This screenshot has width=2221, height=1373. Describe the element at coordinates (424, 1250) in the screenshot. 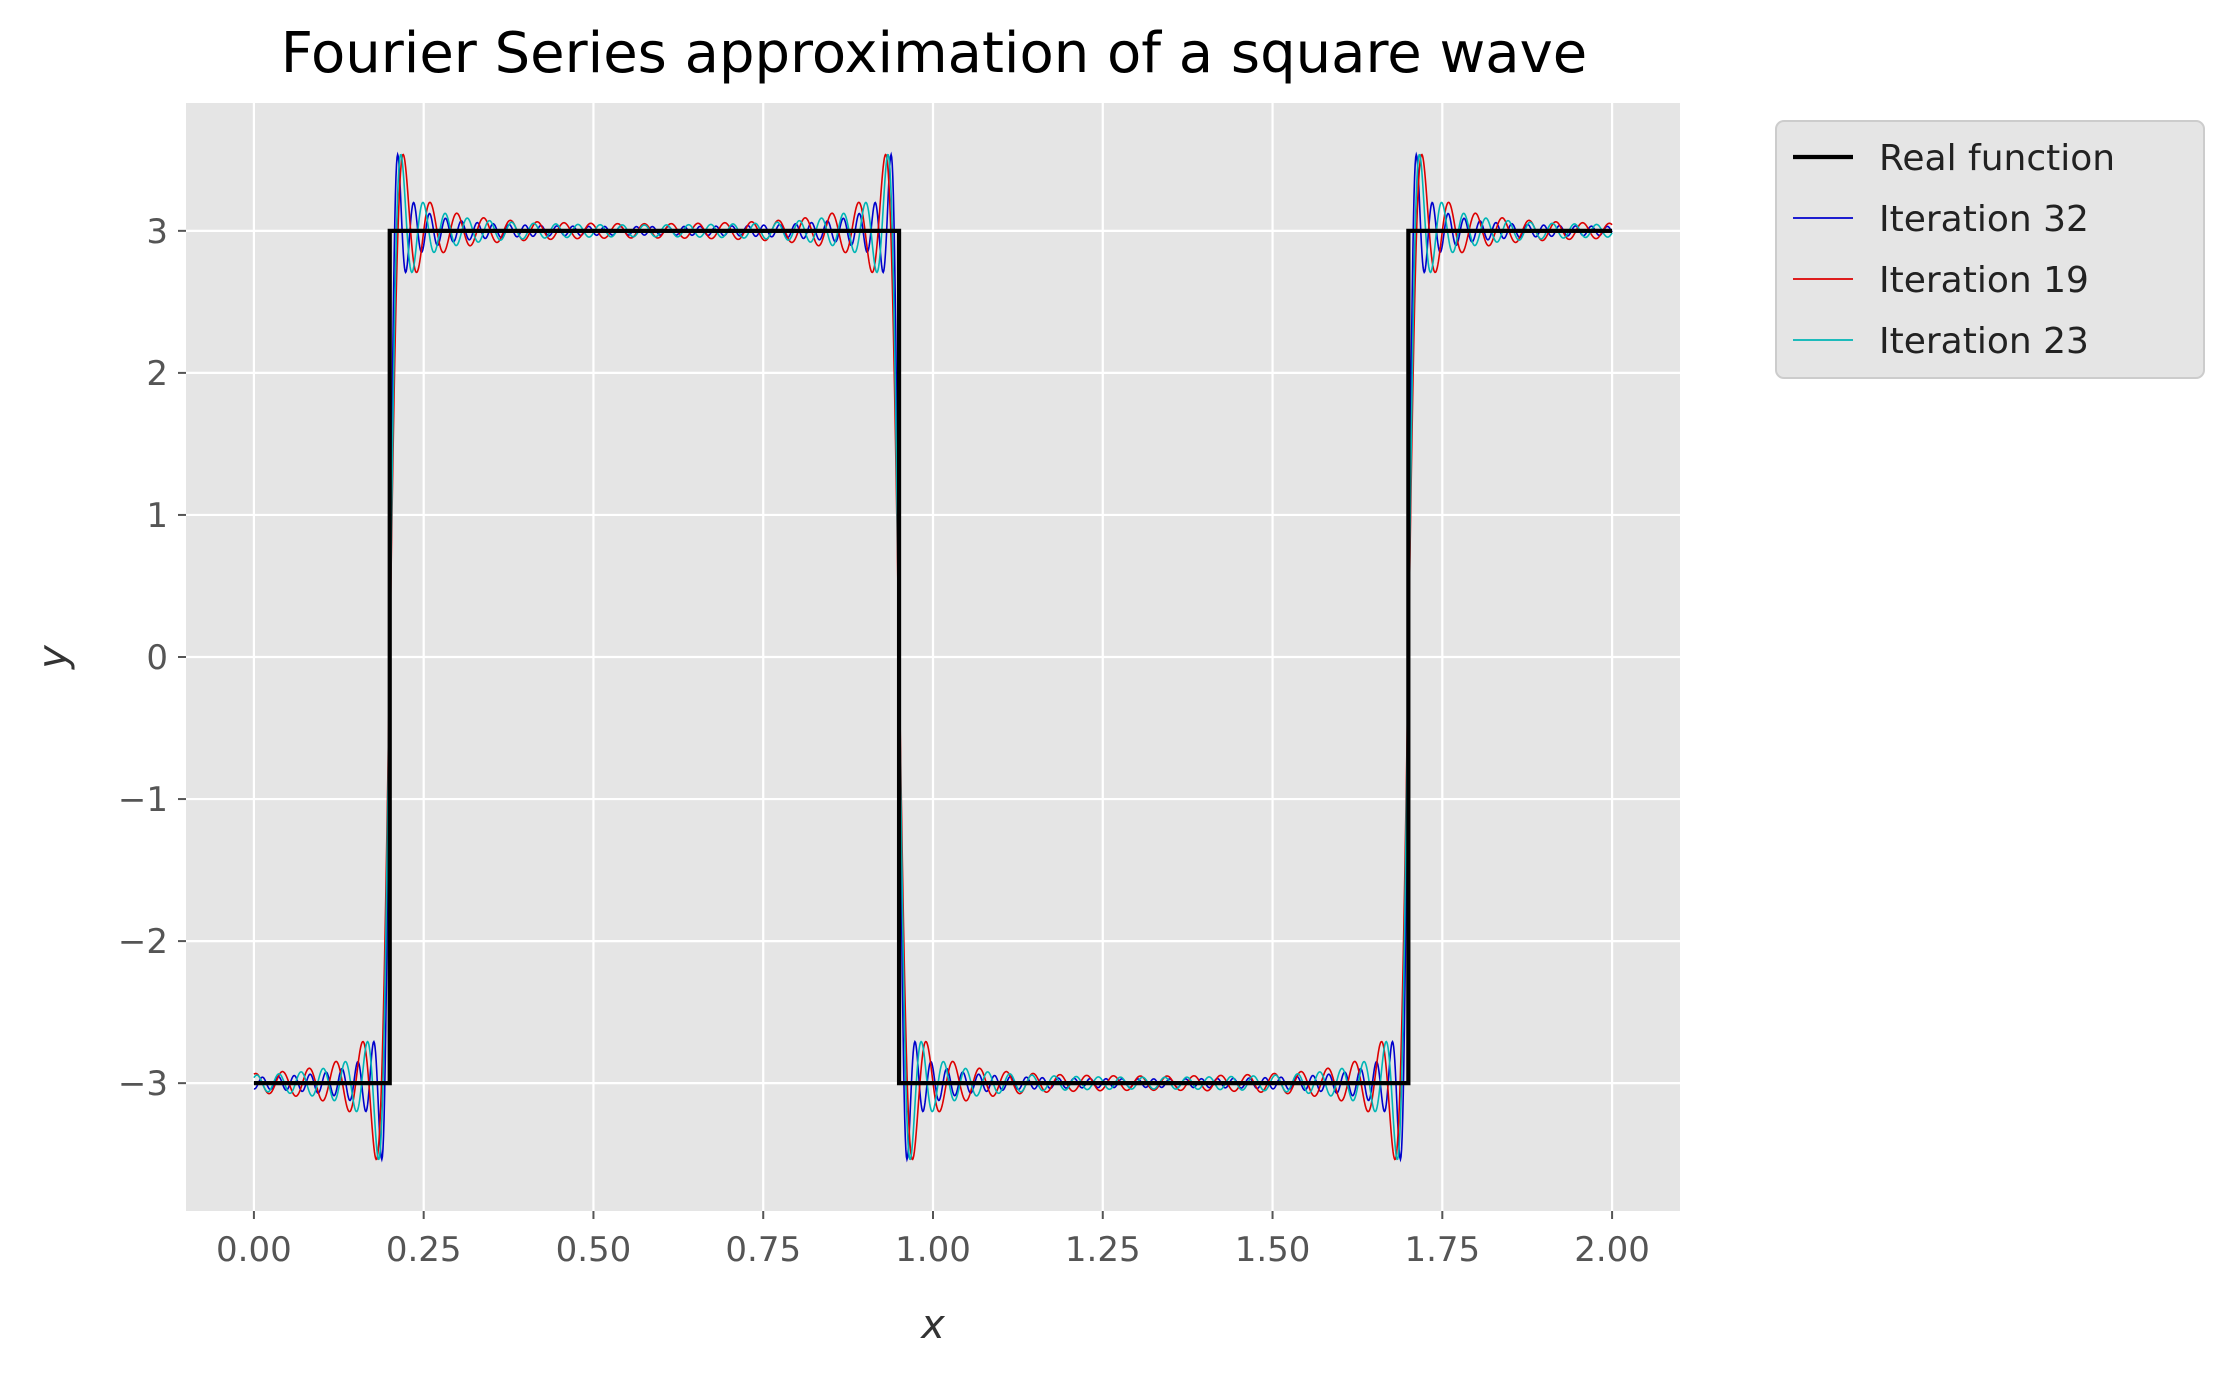

I see `x-tick-label: 0.25` at that location.